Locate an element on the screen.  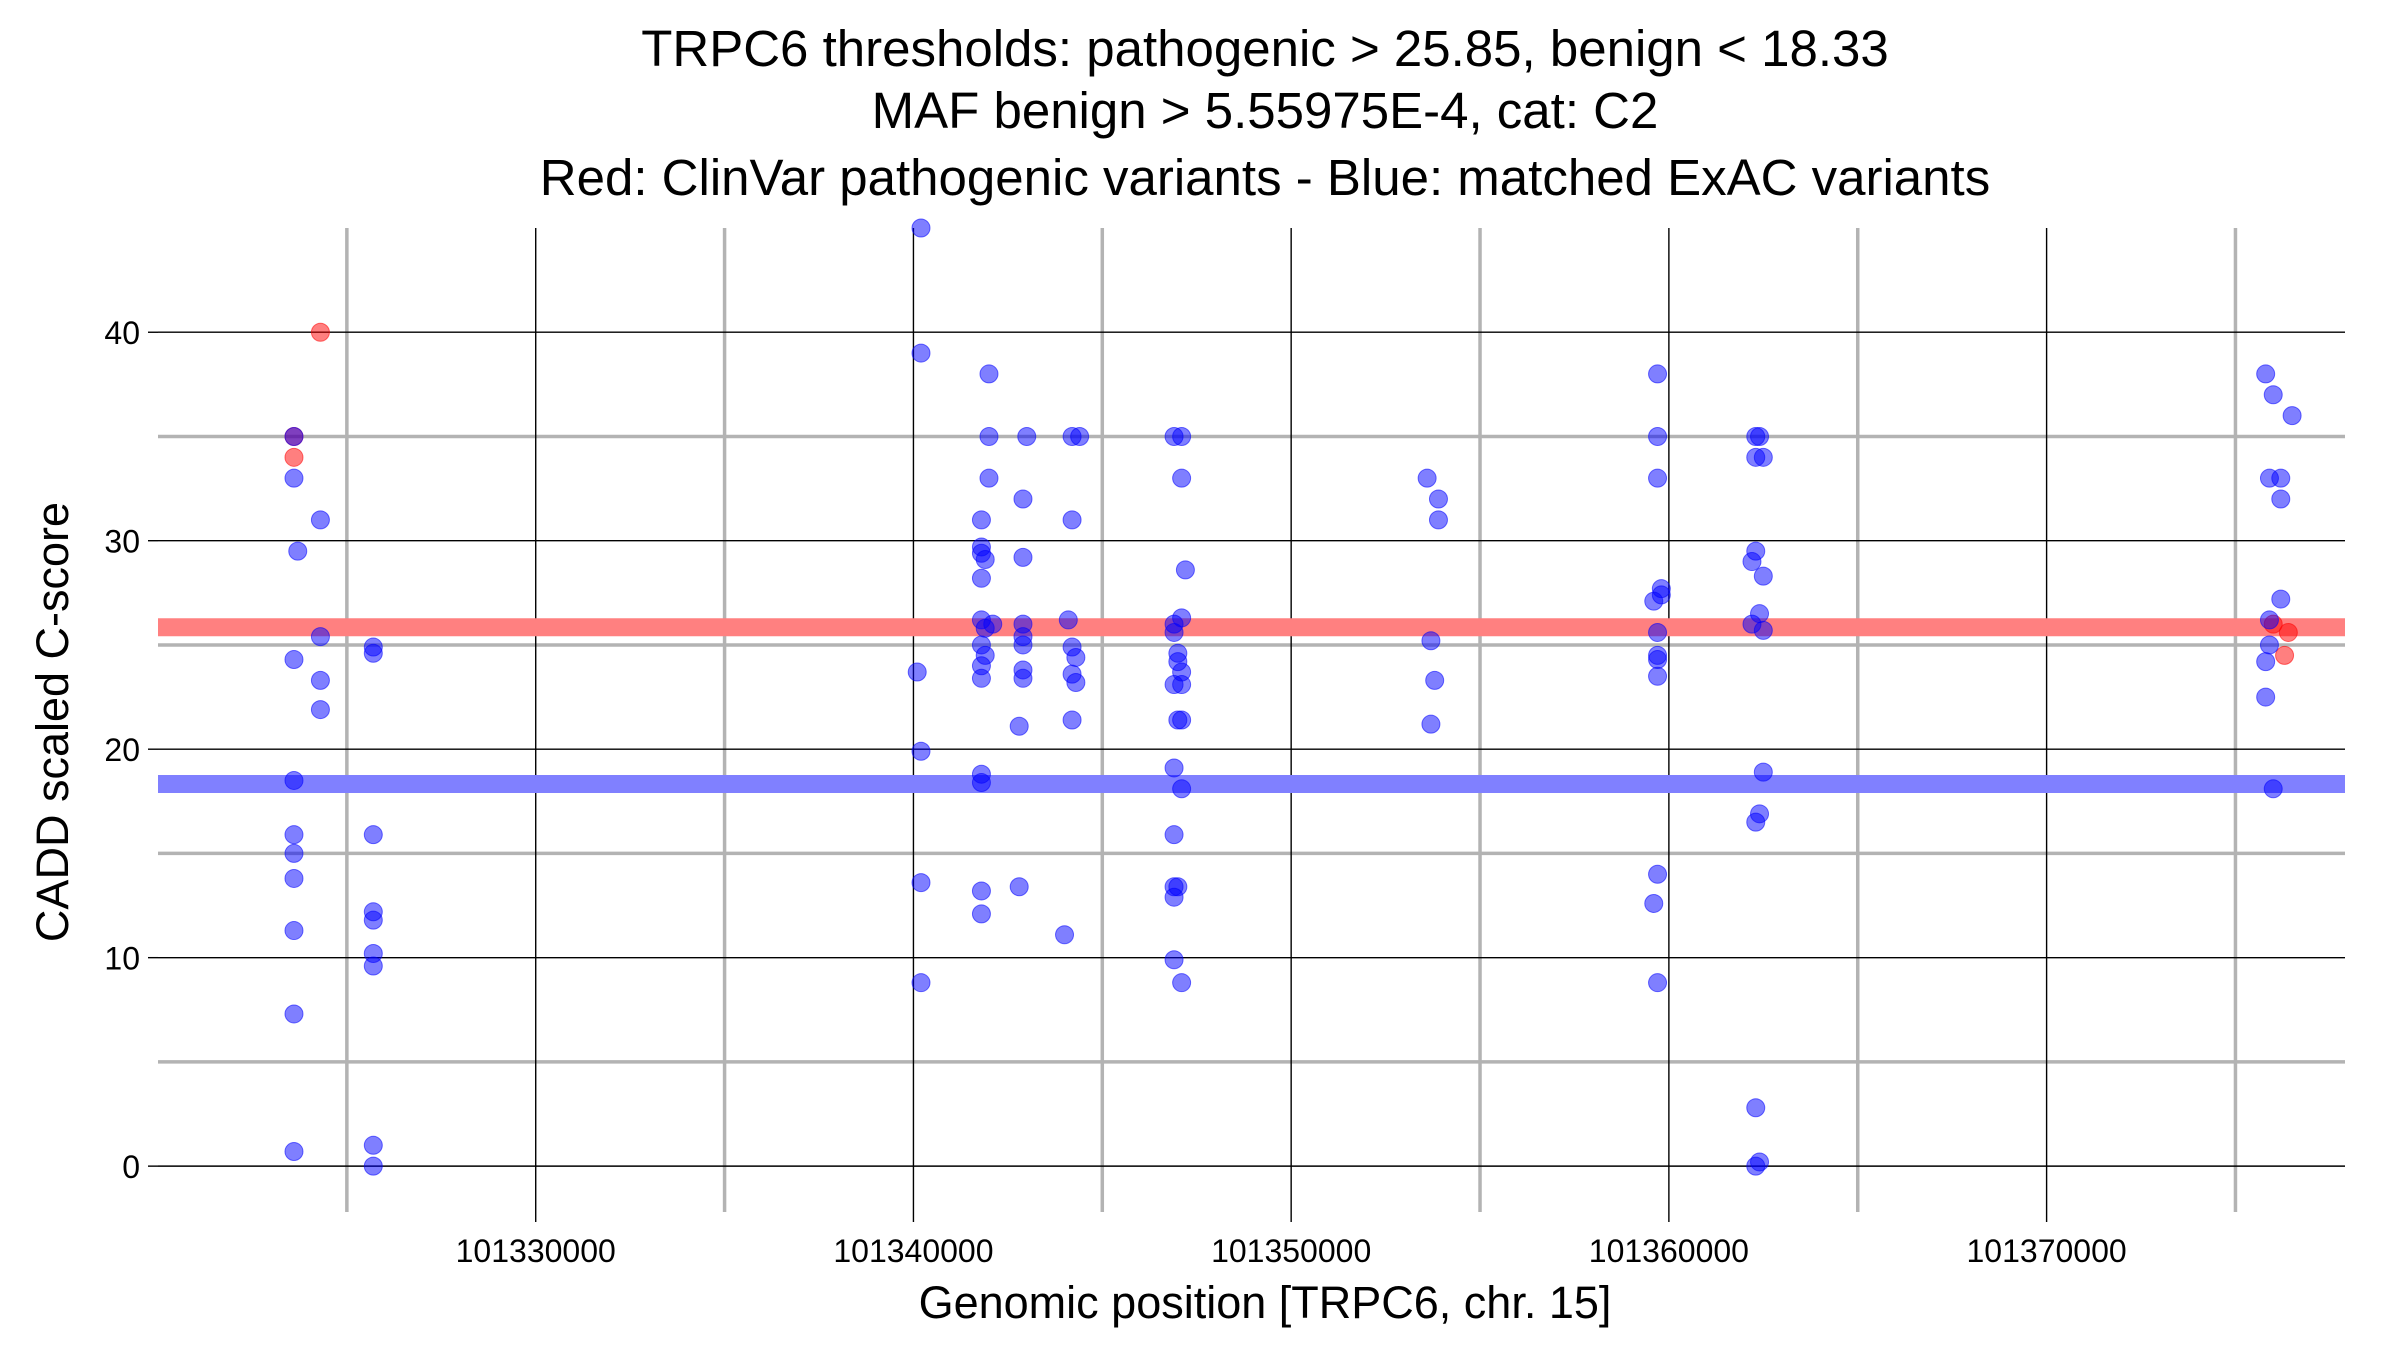
y-tick-label: 20 is located at coordinates (122, 750).